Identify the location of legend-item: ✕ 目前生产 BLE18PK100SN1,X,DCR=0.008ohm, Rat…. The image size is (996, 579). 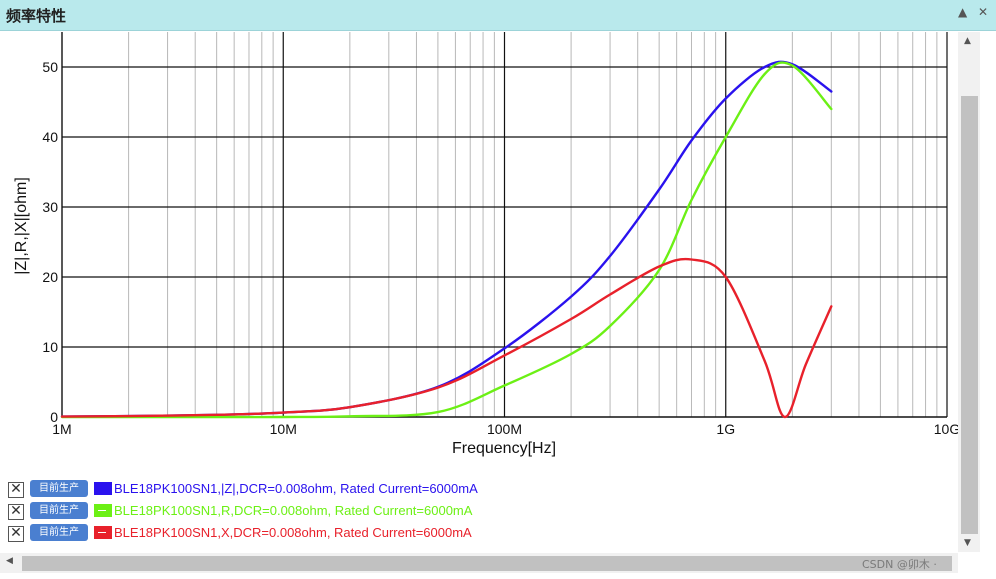
(308, 534).